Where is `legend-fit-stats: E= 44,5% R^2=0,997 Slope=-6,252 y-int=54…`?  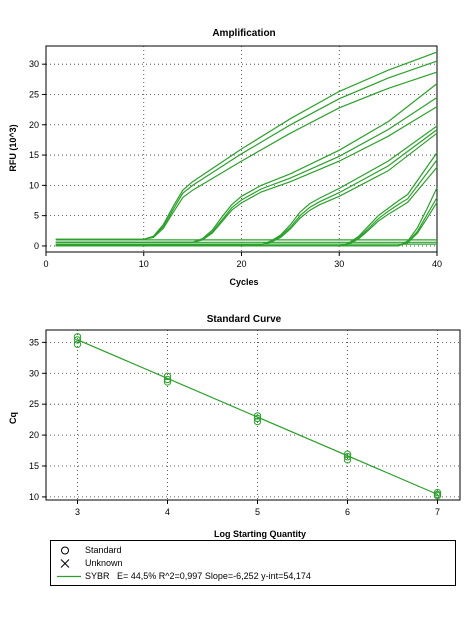 legend-fit-stats: E= 44,5% R^2=0,997 Slope=-6,252 y-int=54… is located at coordinates (214, 576).